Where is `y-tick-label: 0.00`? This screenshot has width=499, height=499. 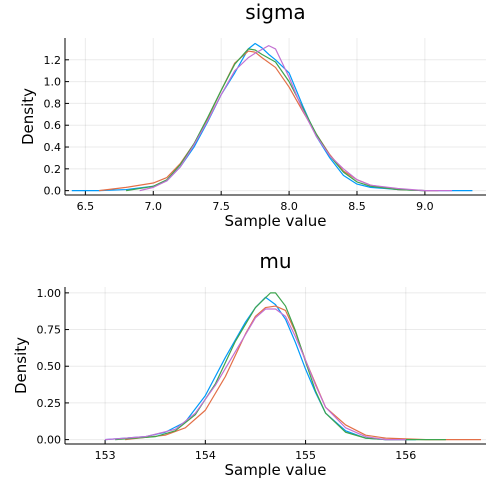 y-tick-label: 0.00 is located at coordinates (49, 440).